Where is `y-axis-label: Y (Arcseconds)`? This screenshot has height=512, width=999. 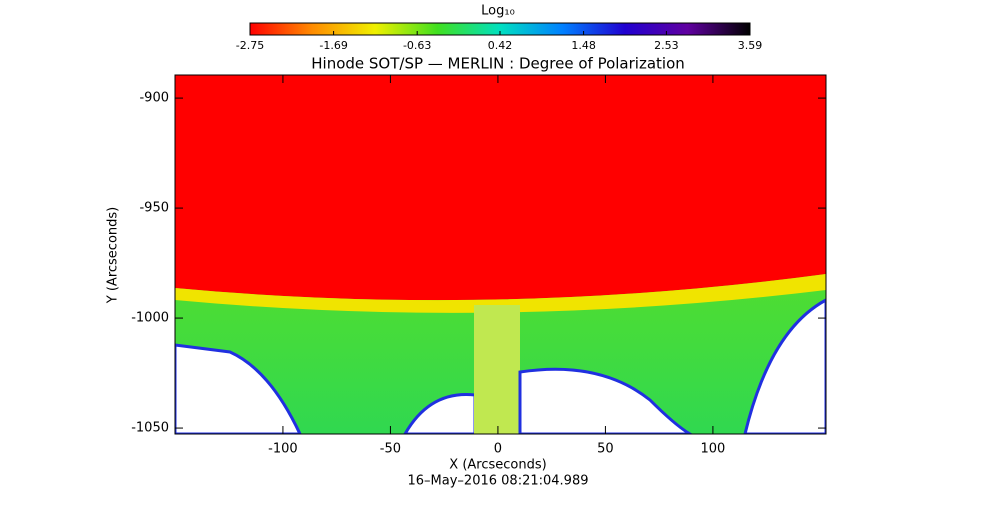
y-axis-label: Y (Arcseconds) is located at coordinates (113, 255).